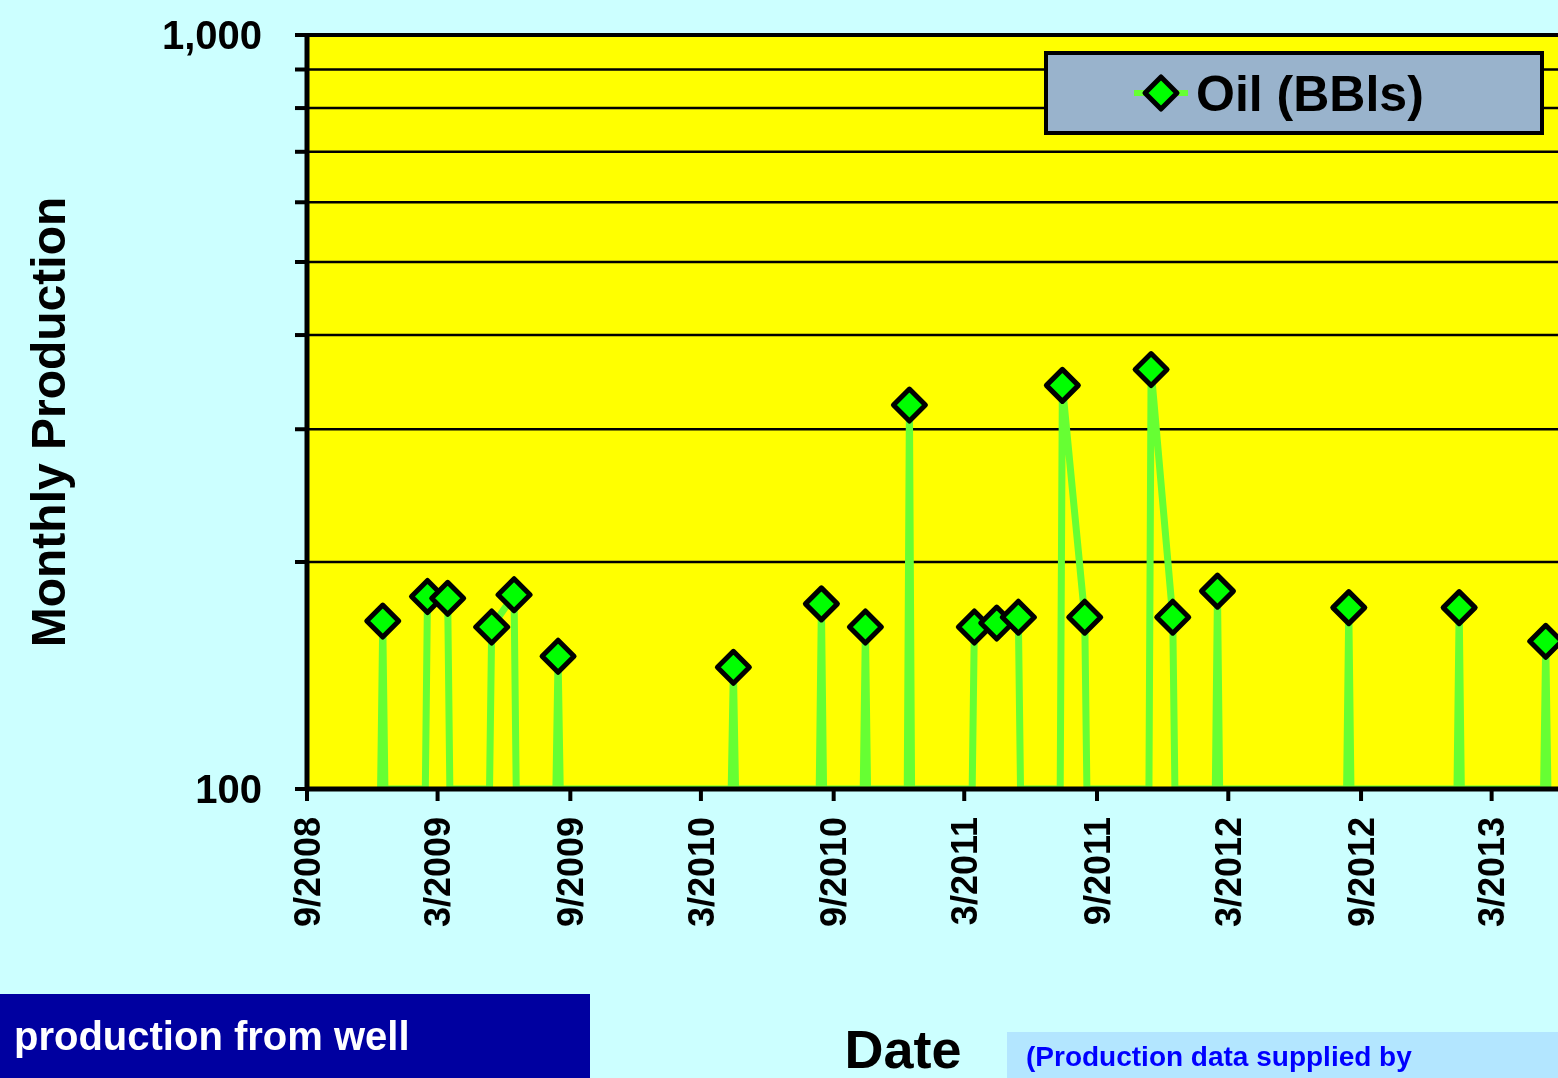 Image resolution: width=1558 pixels, height=1078 pixels. I want to click on x-tick-label: 9/2011, so click(1097, 871).